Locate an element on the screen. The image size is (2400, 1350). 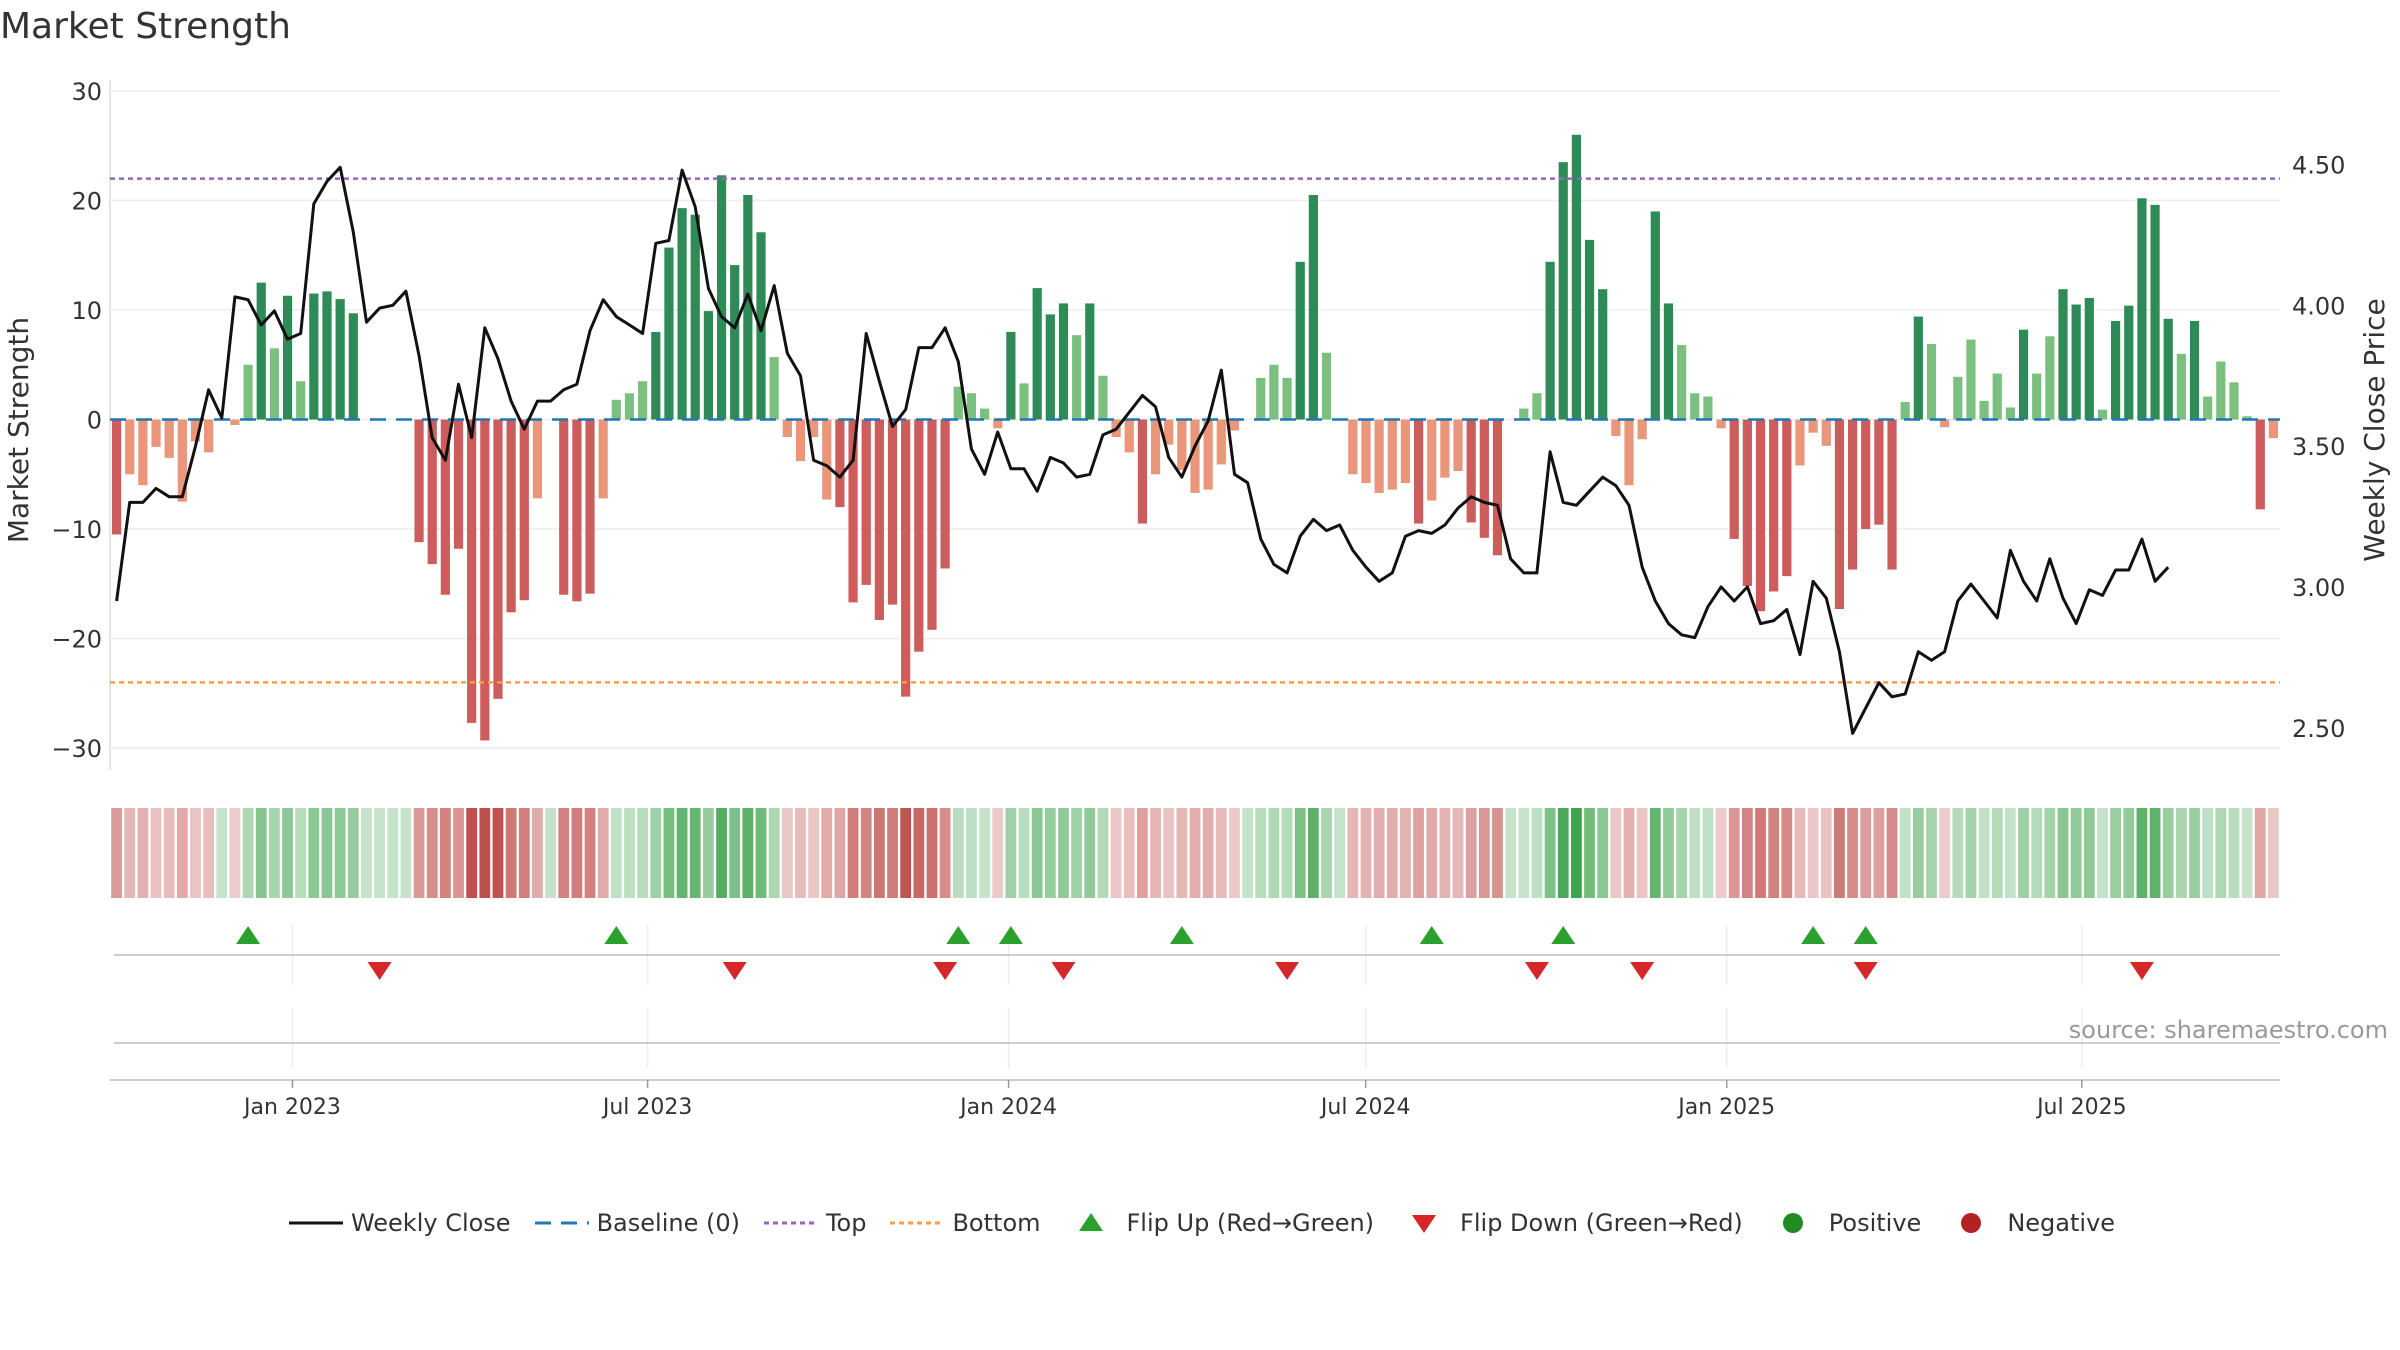
y-tick-label: −20 is located at coordinates (76, 640).